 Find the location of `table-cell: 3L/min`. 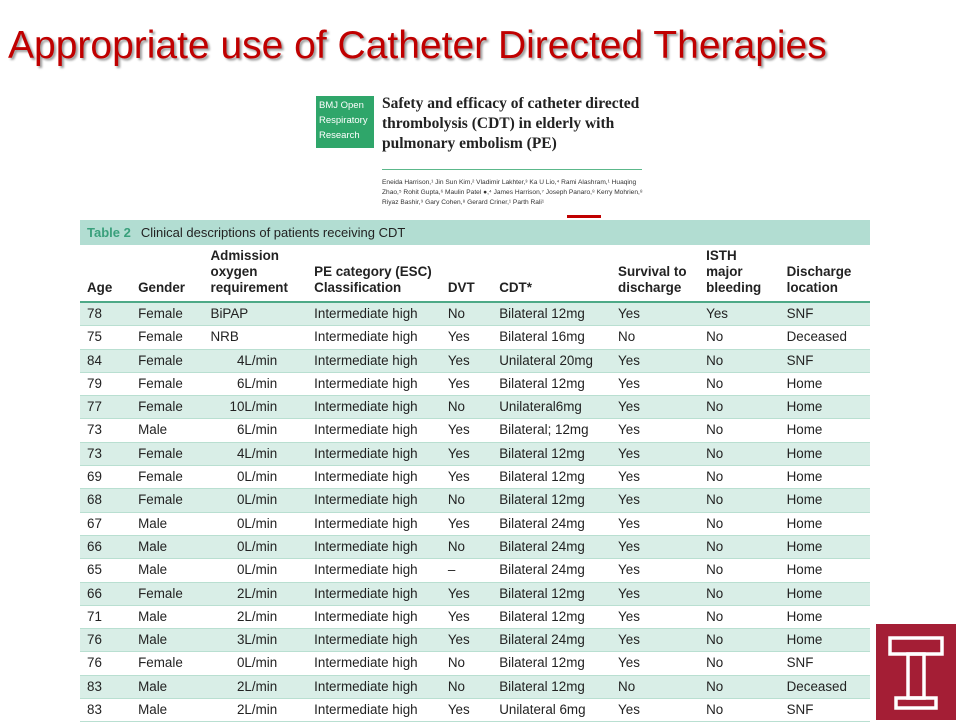

table-cell: 3L/min is located at coordinates (257, 640).